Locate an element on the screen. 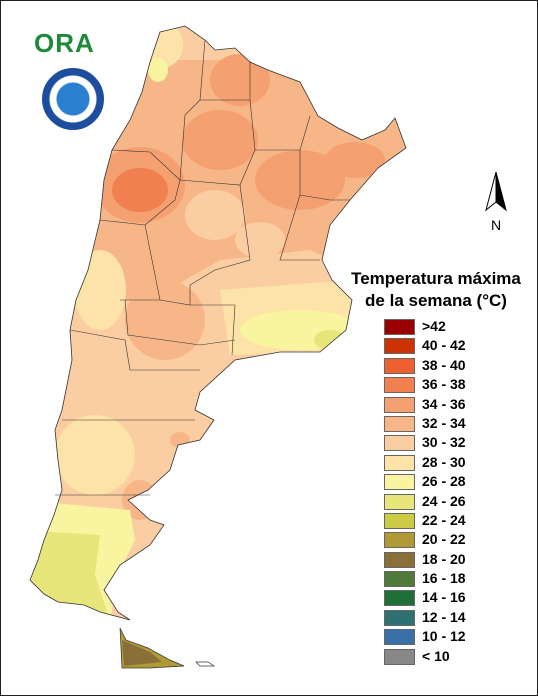 This screenshot has height=696, width=538. north-label: N is located at coordinates (496, 225).